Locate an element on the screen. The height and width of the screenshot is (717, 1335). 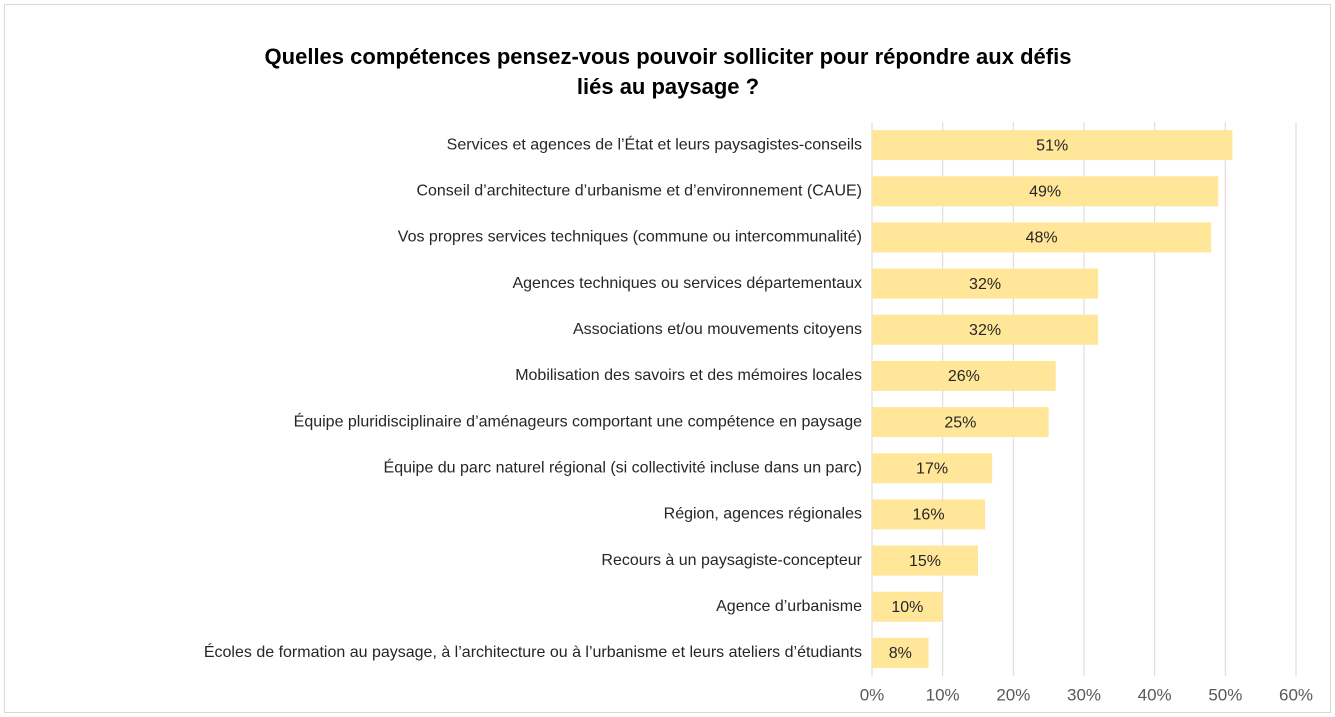
data-label: 48% is located at coordinates (1042, 238).